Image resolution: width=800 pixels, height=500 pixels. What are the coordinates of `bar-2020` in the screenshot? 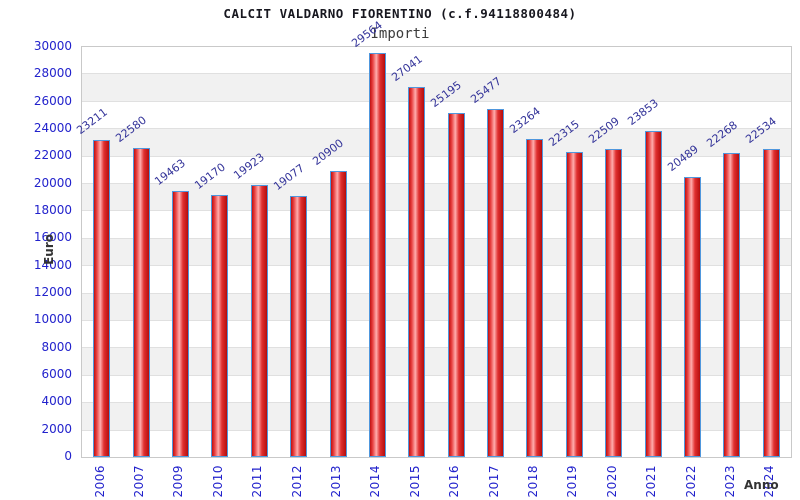 It's located at (614, 303).